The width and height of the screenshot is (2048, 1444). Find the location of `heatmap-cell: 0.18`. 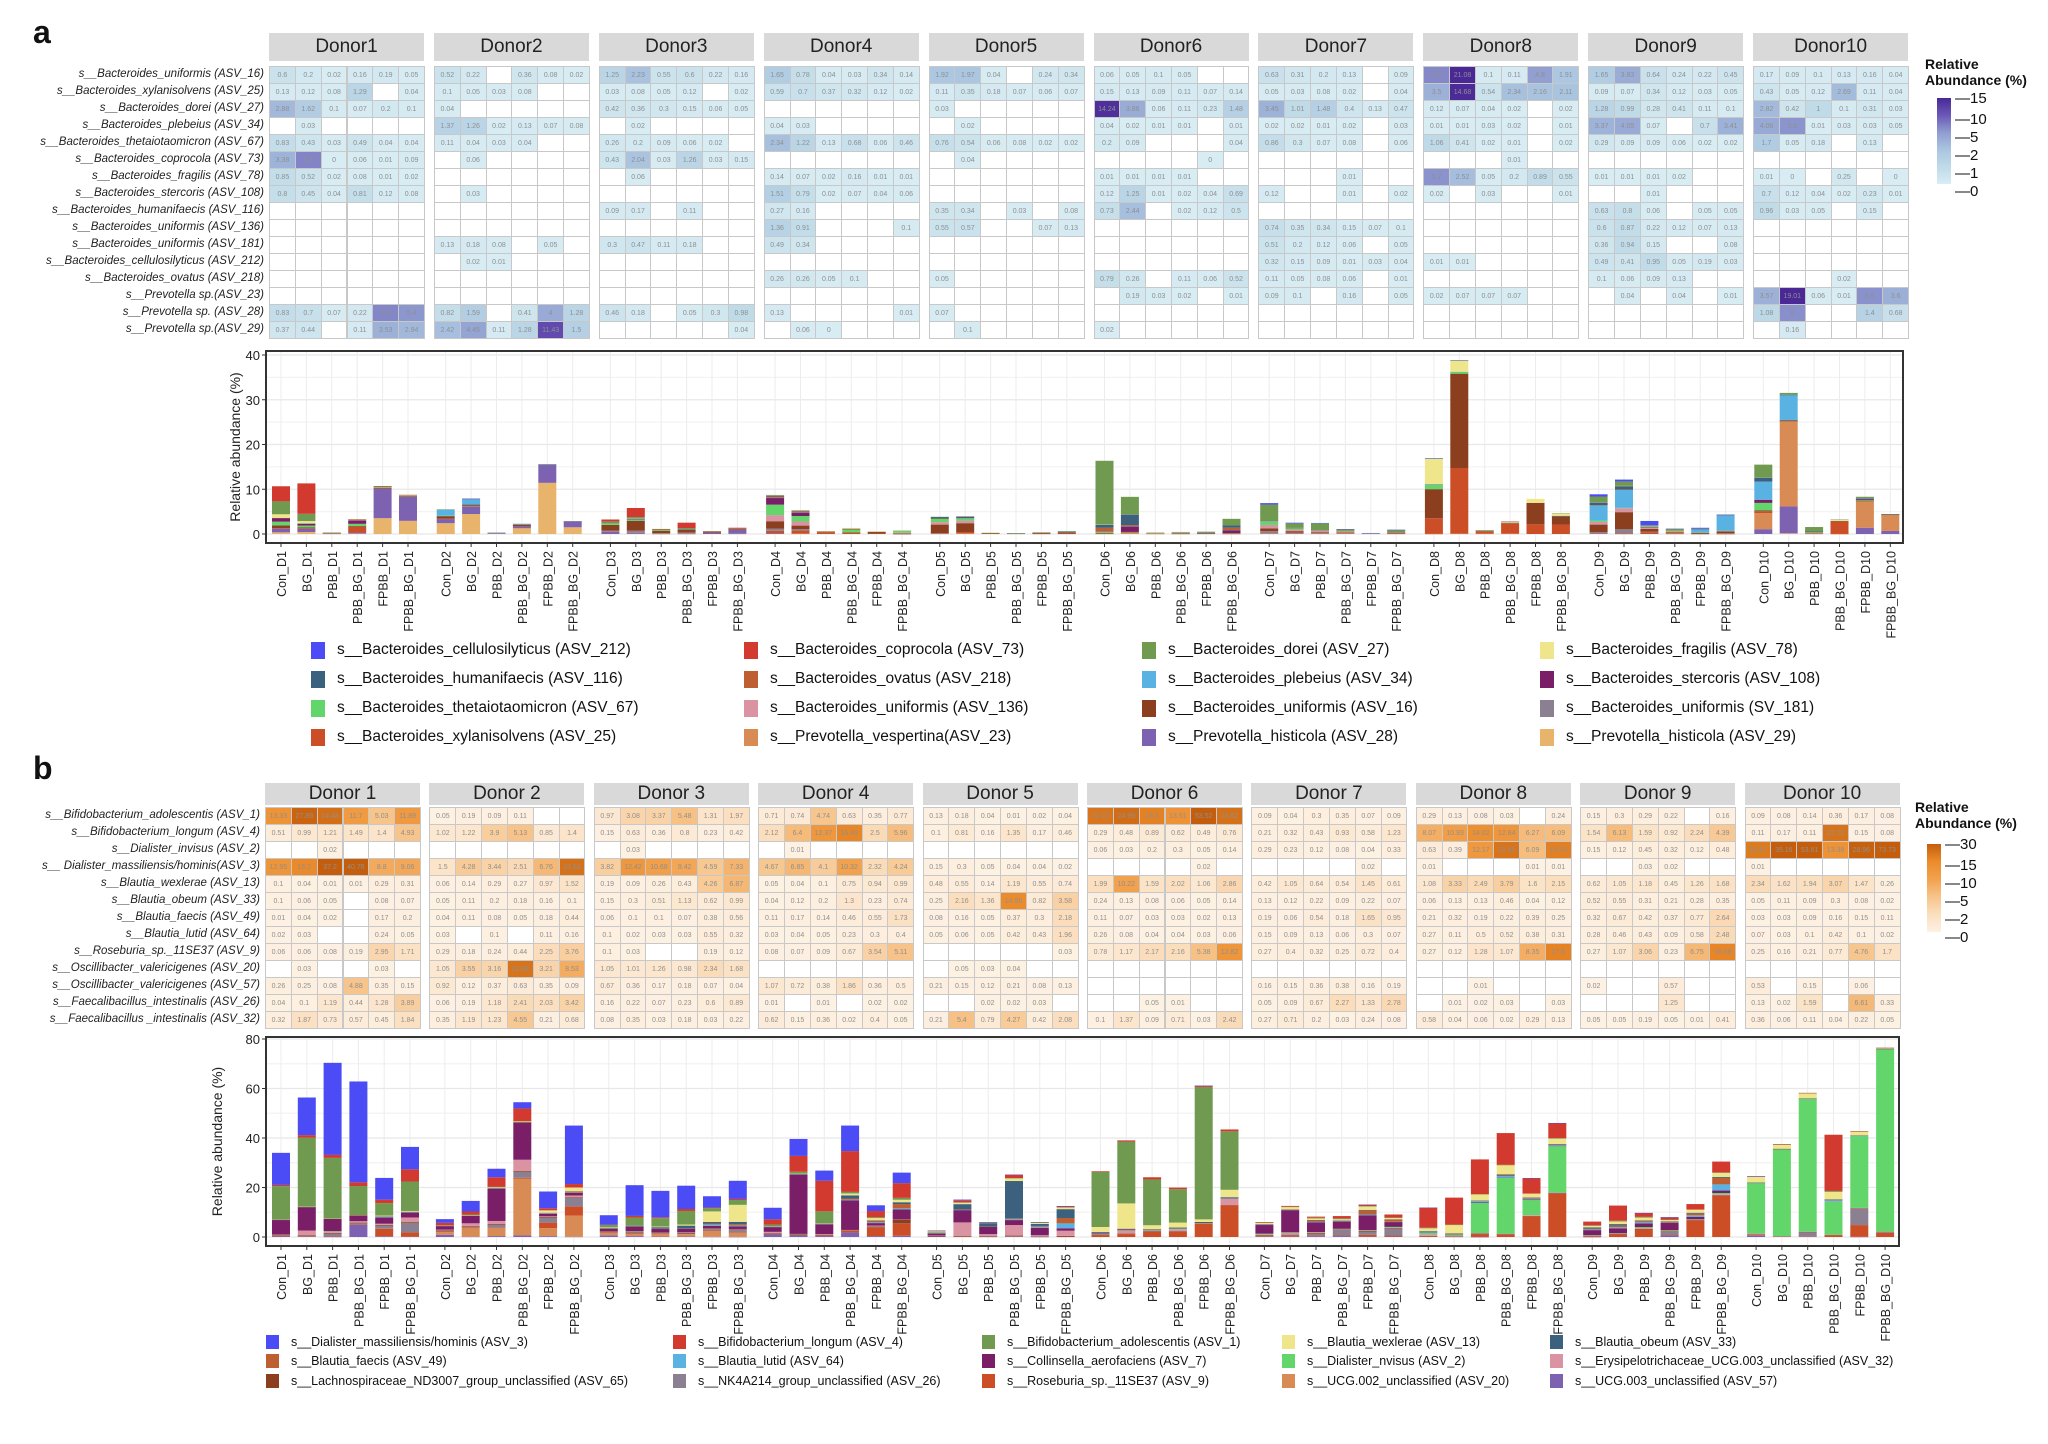

heatmap-cell: 0.18 is located at coordinates (546, 918).